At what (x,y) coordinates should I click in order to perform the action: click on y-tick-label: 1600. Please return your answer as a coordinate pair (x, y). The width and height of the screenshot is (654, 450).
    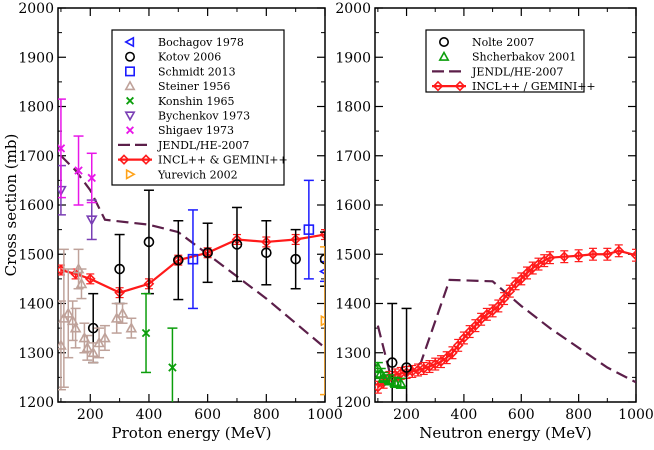
    Looking at the image, I should click on (353, 206).